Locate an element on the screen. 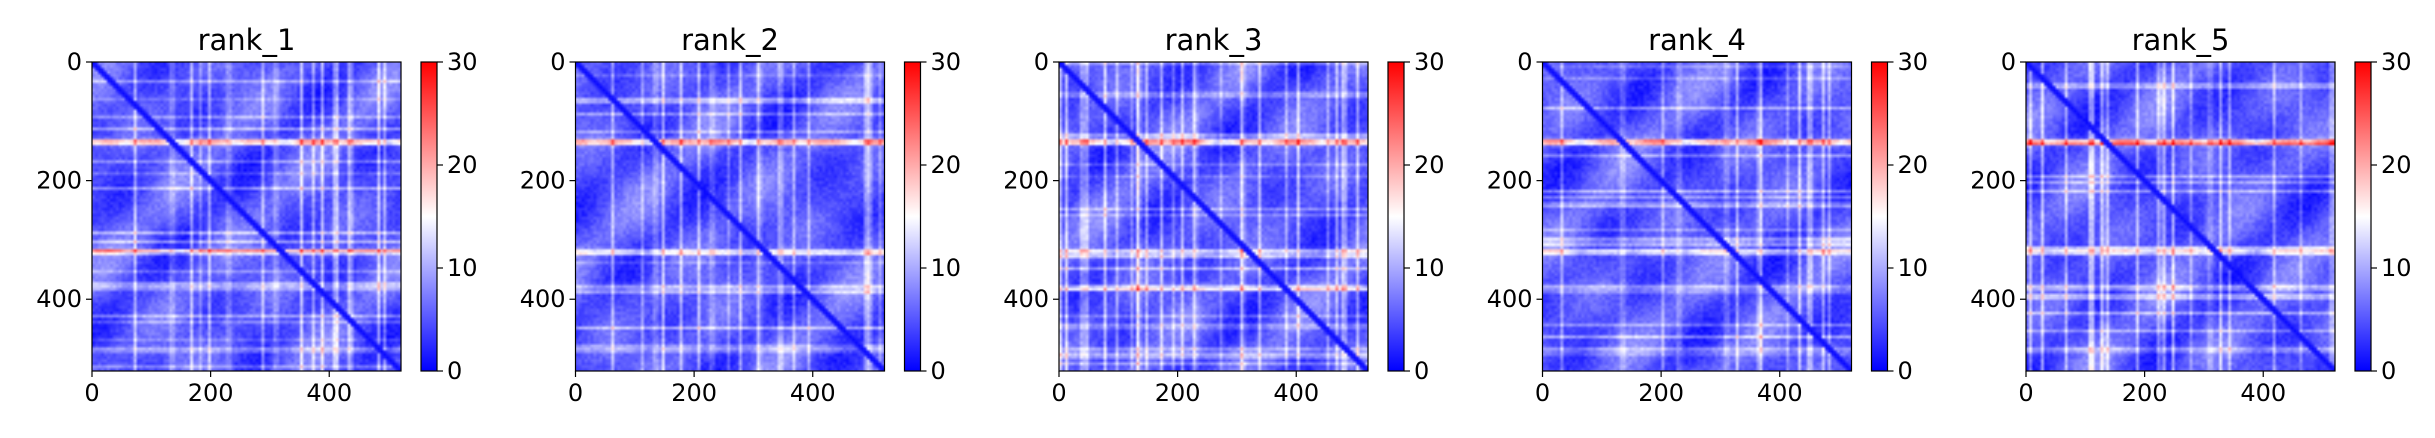 The width and height of the screenshot is (2435, 438). panel-title: rank_4 is located at coordinates (1697, 40).